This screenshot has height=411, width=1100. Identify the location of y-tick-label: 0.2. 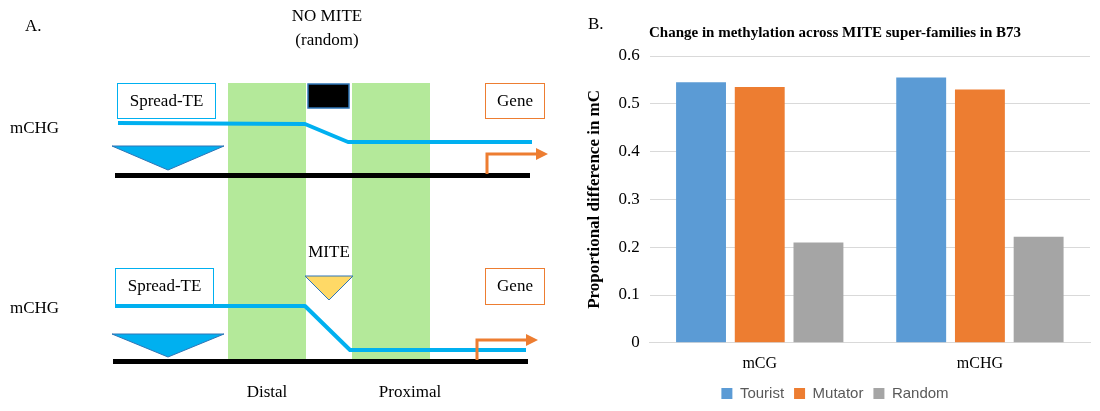
(629, 246).